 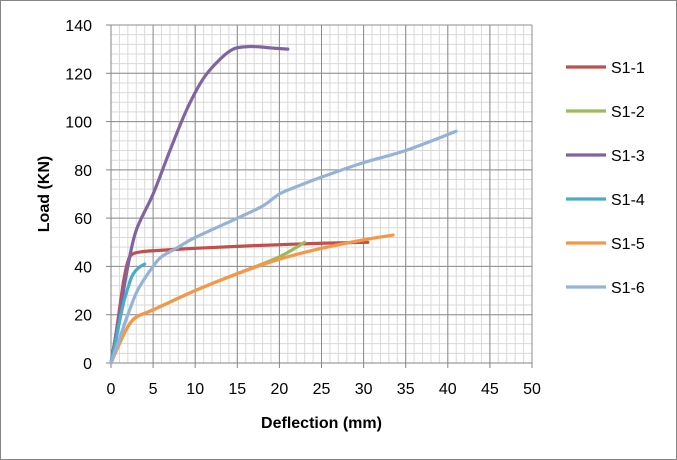 I want to click on x-tick-label: 5, so click(x=153, y=389).